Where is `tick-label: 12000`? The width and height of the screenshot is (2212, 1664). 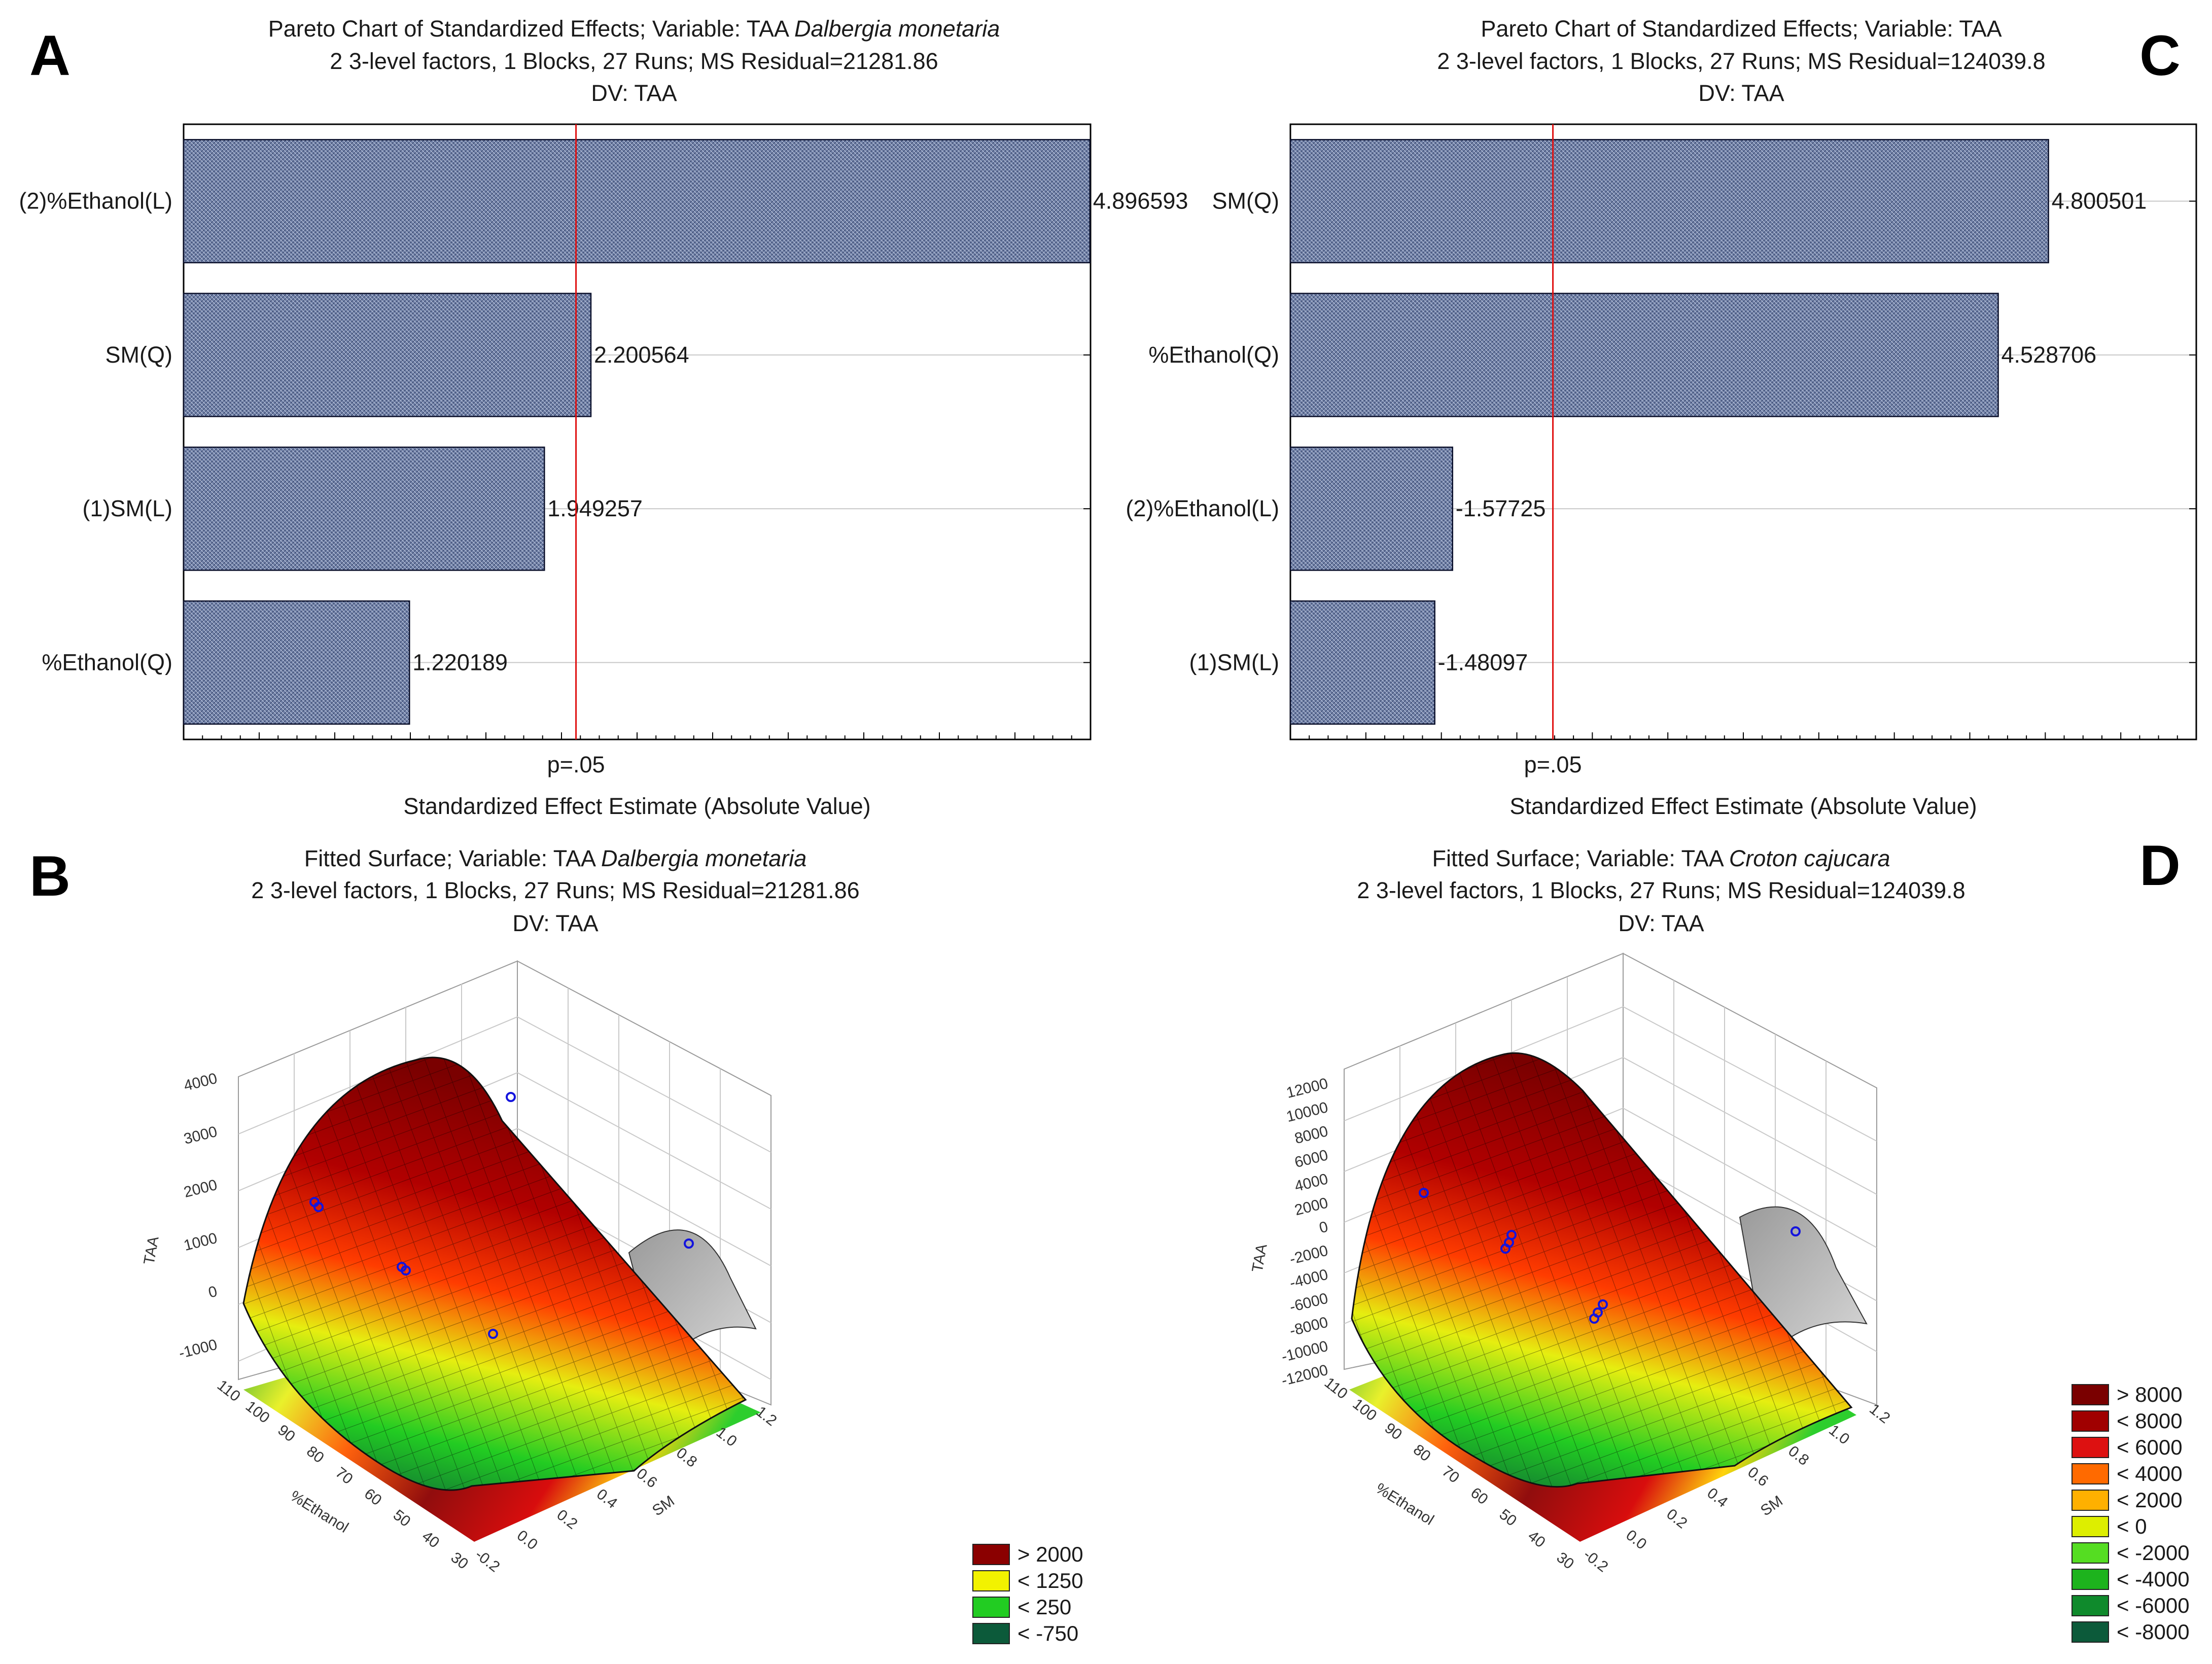 tick-label: 12000 is located at coordinates (1307, 1088).